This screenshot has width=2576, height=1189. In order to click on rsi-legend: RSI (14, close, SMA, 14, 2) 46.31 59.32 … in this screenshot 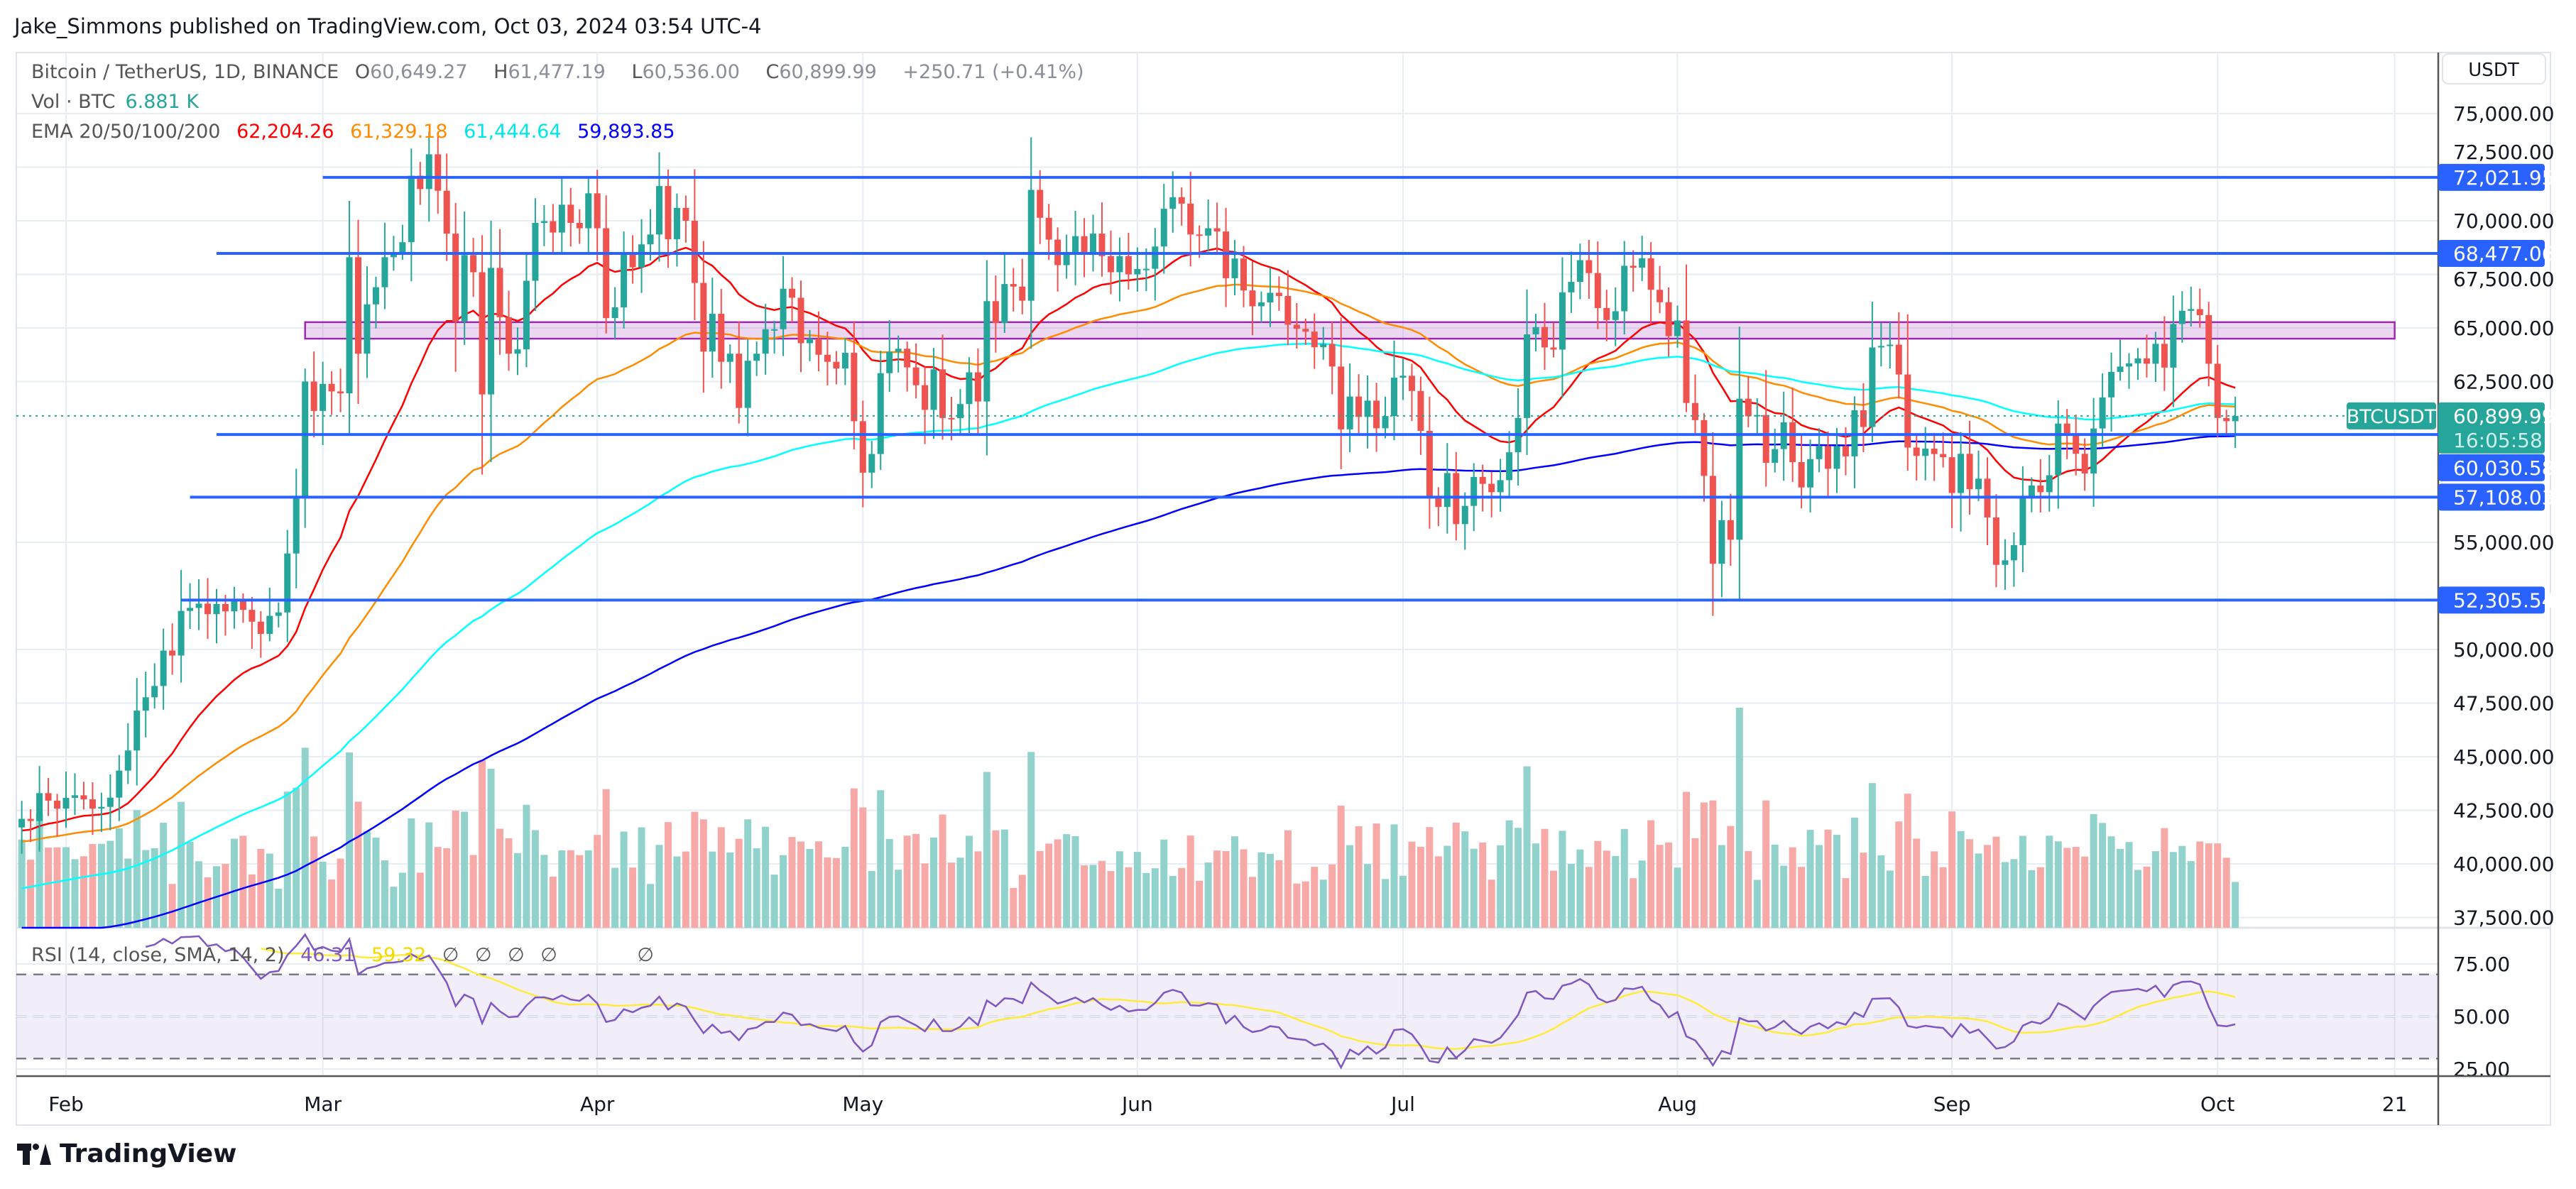, I will do `click(347, 955)`.